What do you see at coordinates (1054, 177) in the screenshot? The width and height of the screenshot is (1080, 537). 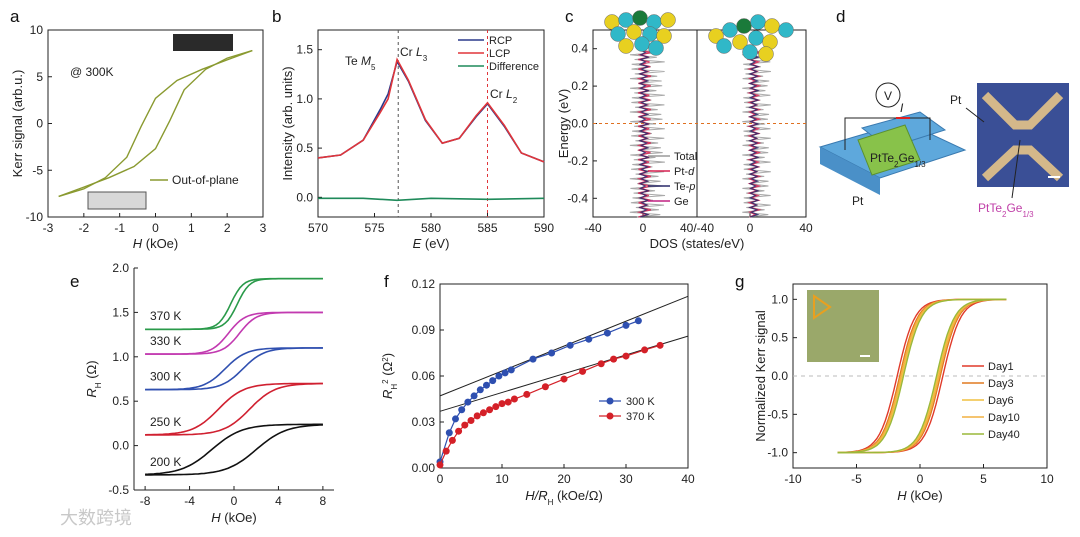 I see `panel-d-scale-bar` at bounding box center [1054, 177].